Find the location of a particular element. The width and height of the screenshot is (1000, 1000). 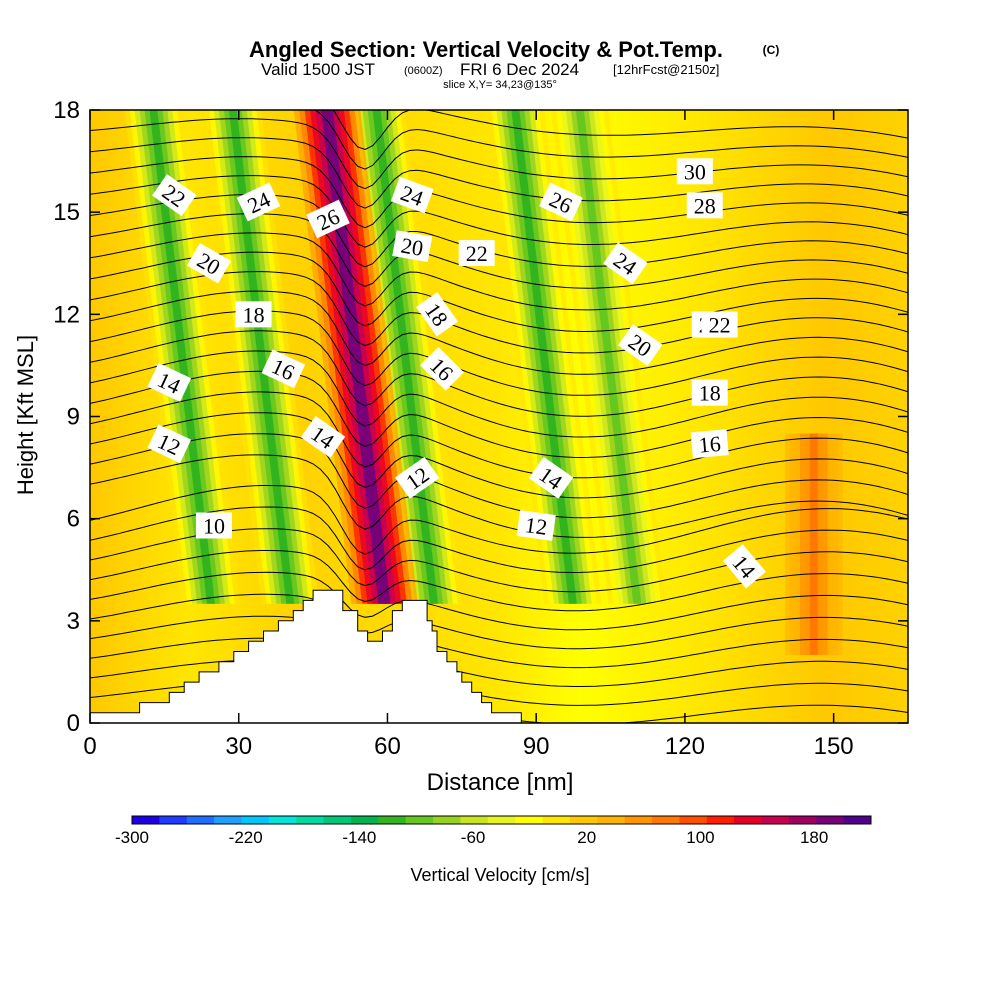

pot-temp-label: 20 is located at coordinates (412, 246).